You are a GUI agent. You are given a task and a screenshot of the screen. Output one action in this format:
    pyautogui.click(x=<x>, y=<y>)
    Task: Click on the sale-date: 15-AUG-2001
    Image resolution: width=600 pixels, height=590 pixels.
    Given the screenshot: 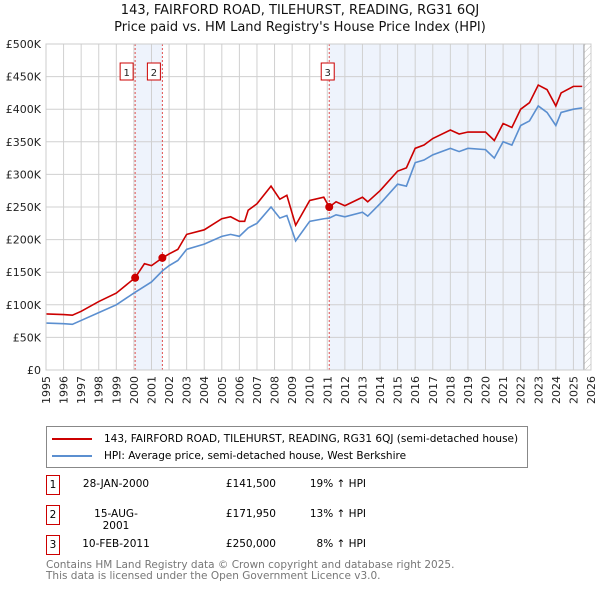 What is the action you would take?
    pyautogui.click(x=116, y=520)
    